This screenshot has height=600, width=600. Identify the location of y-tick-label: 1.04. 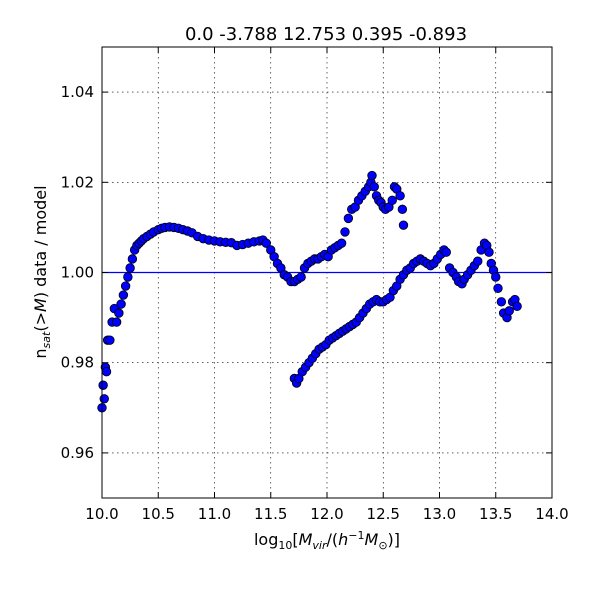
(77, 92).